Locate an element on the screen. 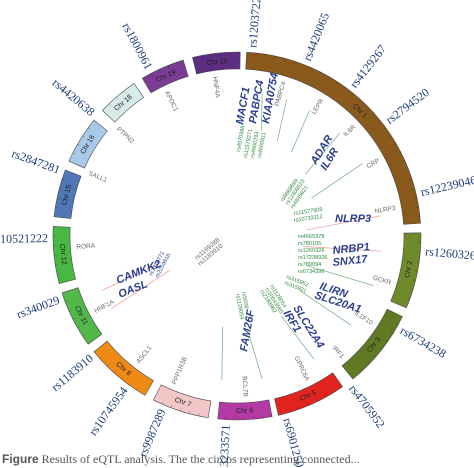  inner-snp: rs4665378 is located at coordinates (311, 237).